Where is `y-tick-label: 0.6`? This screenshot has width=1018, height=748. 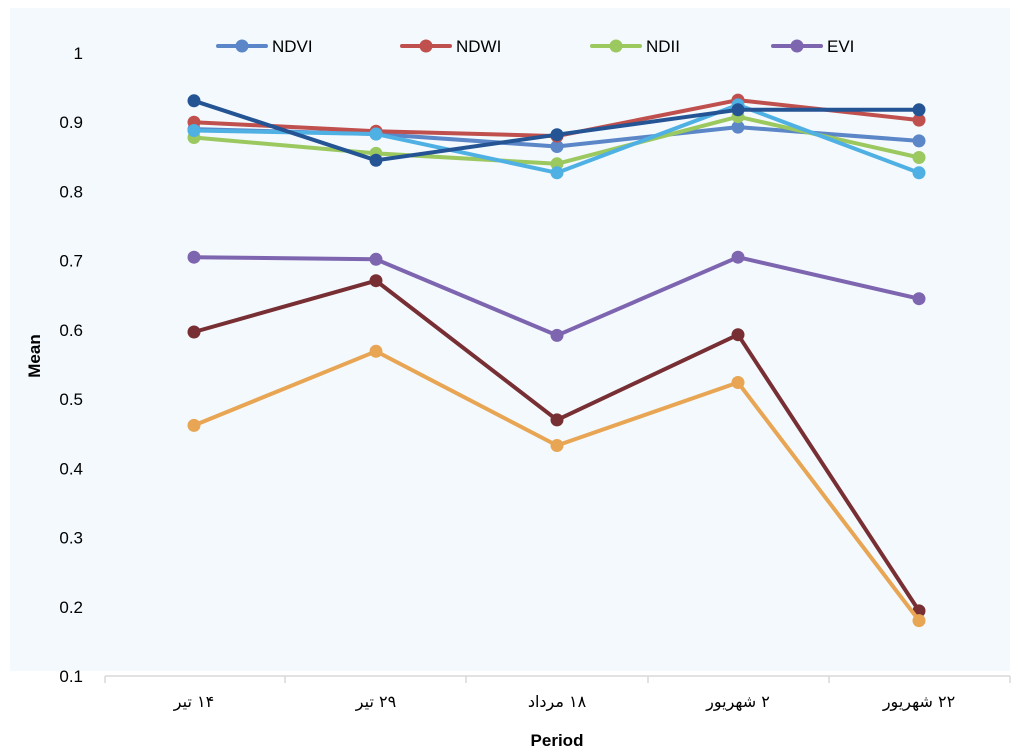
y-tick-label: 0.6 is located at coordinates (71, 330).